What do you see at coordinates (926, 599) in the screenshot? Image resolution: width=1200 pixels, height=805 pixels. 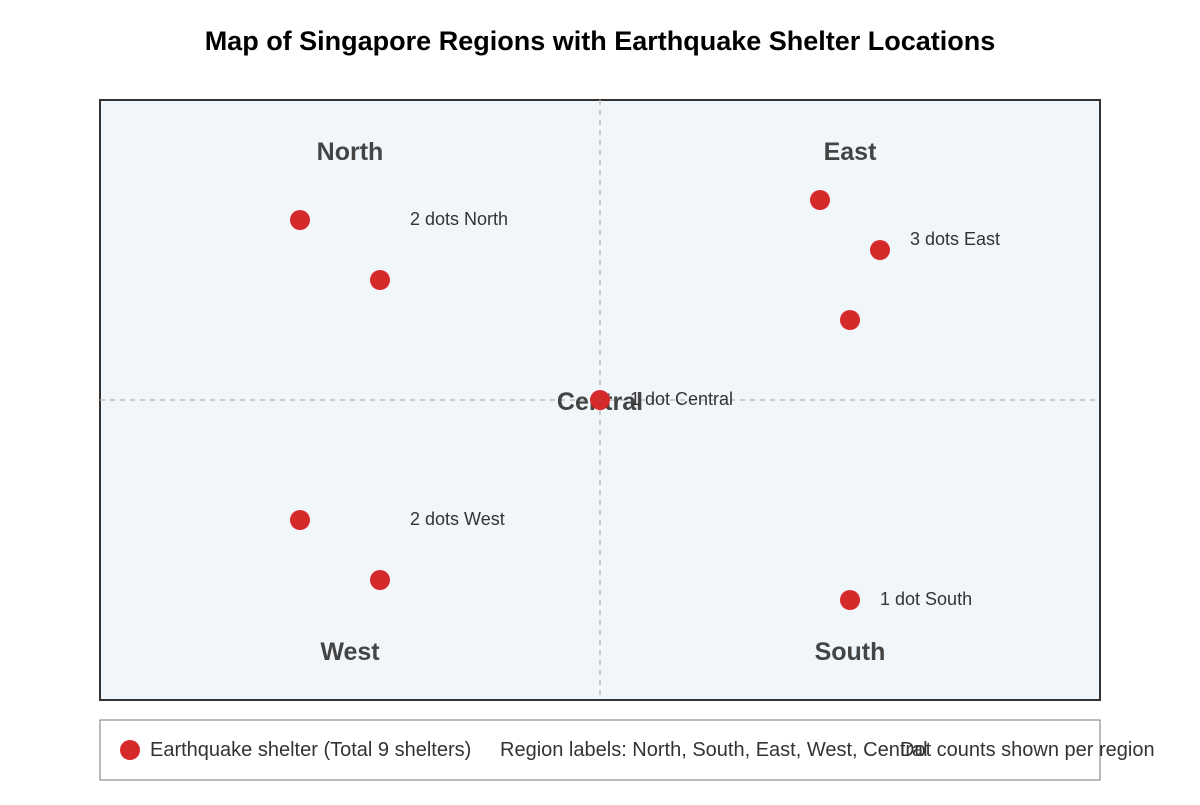 I see `count-annotation-south: 1 dot South` at bounding box center [926, 599].